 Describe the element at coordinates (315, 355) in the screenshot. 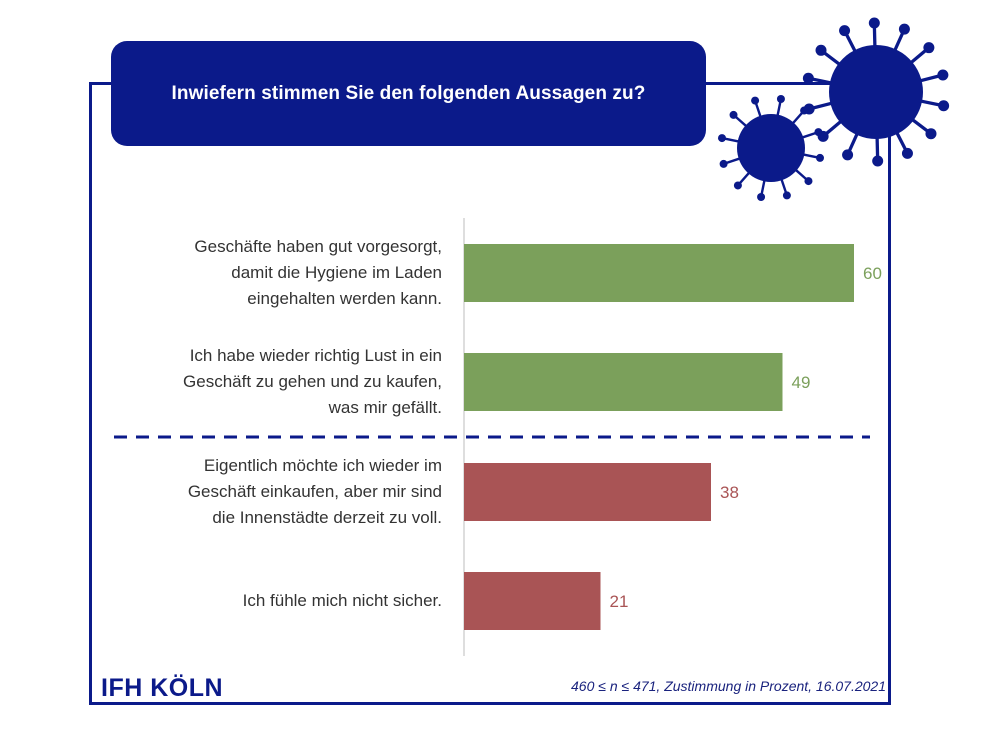

I see `category-label-line: Ich habe wieder richtig Lust in ein` at that location.